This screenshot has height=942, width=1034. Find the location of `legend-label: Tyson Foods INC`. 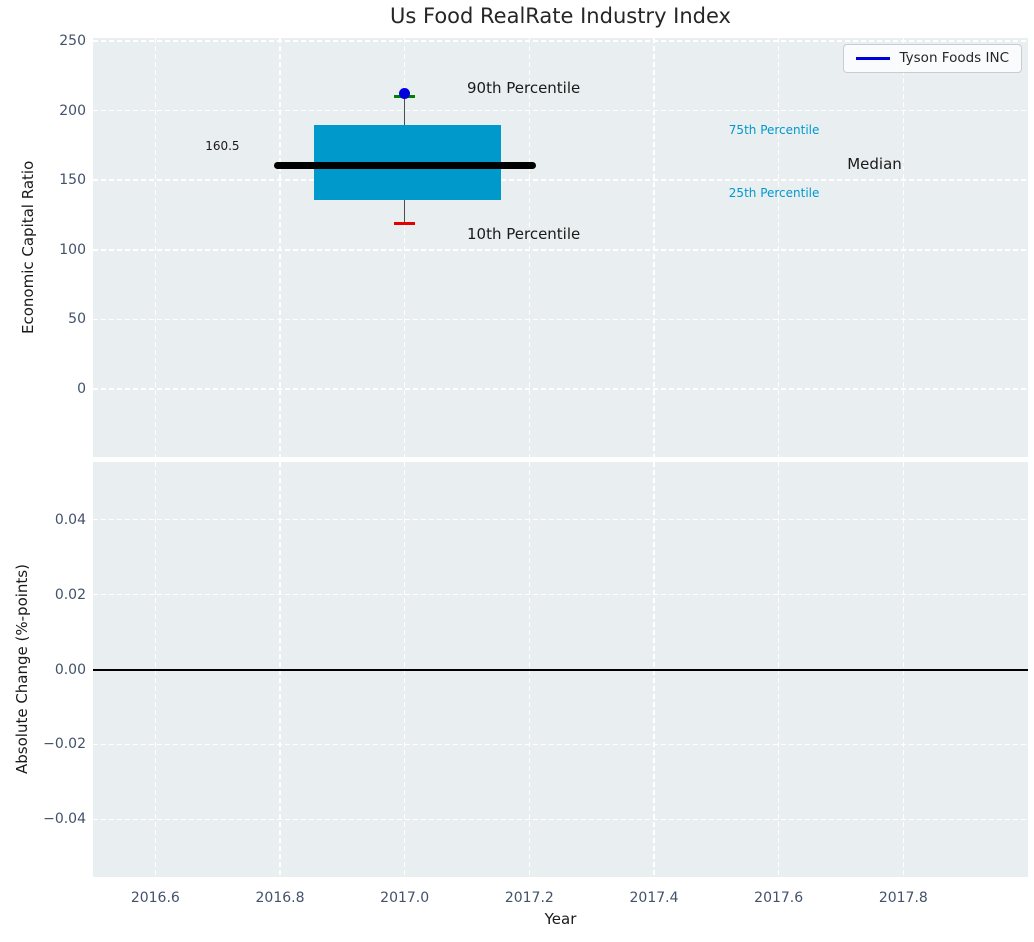

legend-label: Tyson Foods INC is located at coordinates (954, 58).